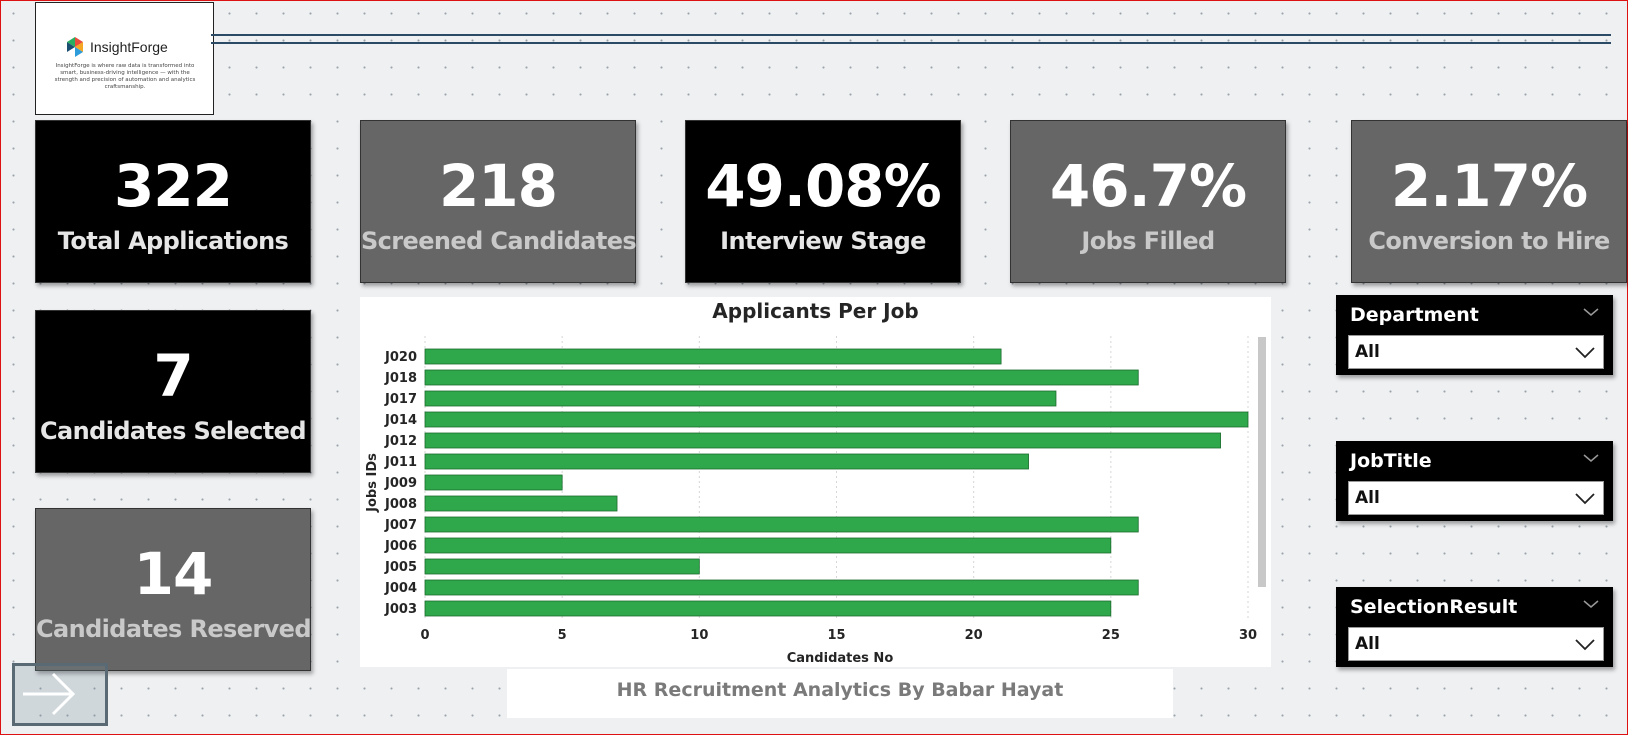 This screenshot has height=735, width=1628. What do you see at coordinates (400, 441) in the screenshot?
I see `category-label: J012` at bounding box center [400, 441].